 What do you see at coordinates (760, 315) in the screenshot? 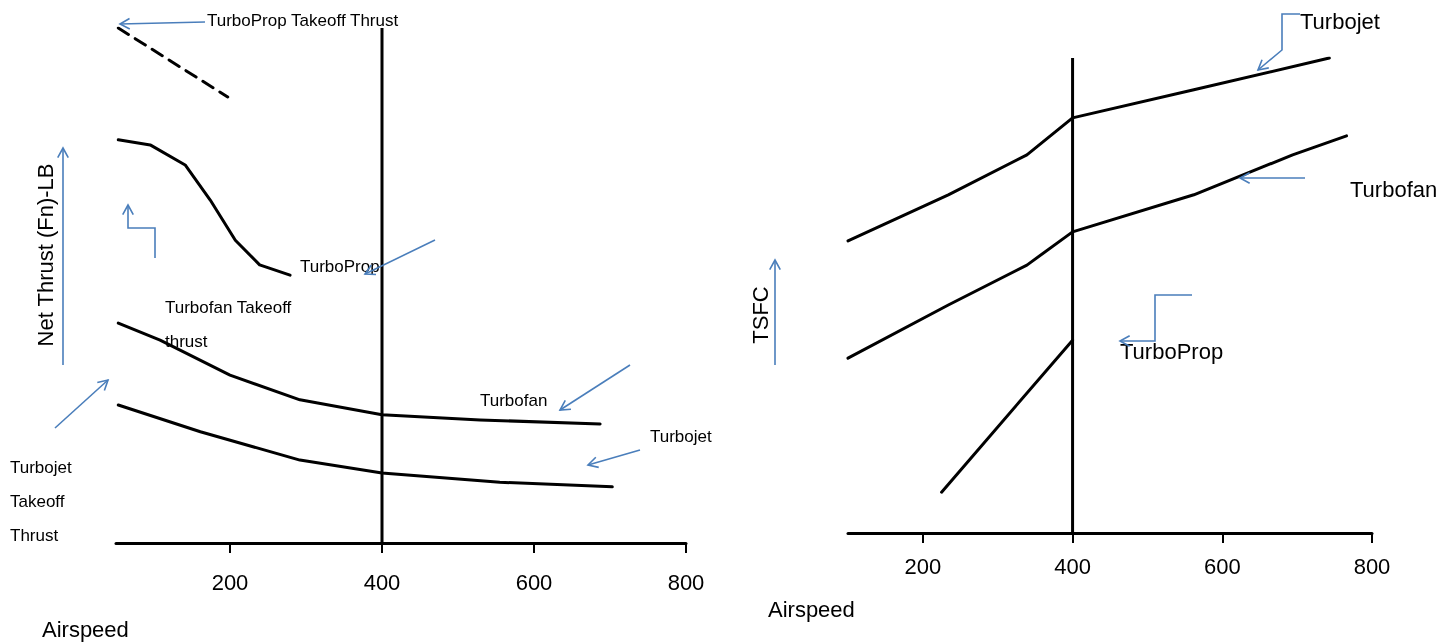
I see `y-axis-title: TSFC` at bounding box center [760, 315].